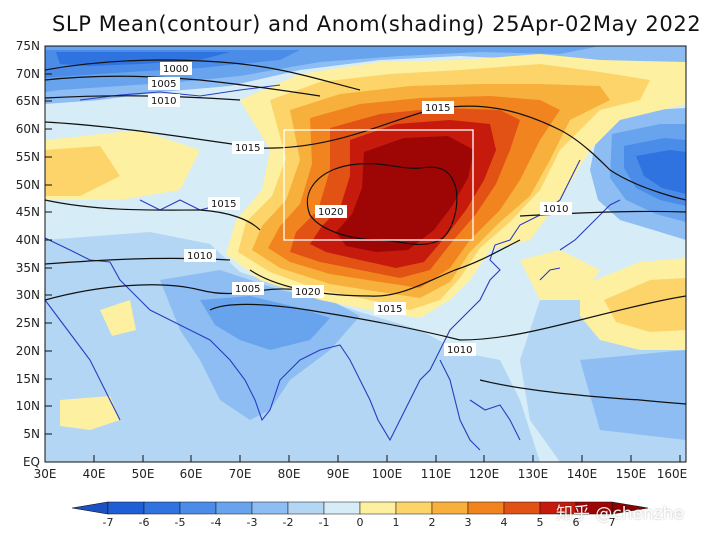  I want to click on colorbar-label: -2, so click(288, 522).